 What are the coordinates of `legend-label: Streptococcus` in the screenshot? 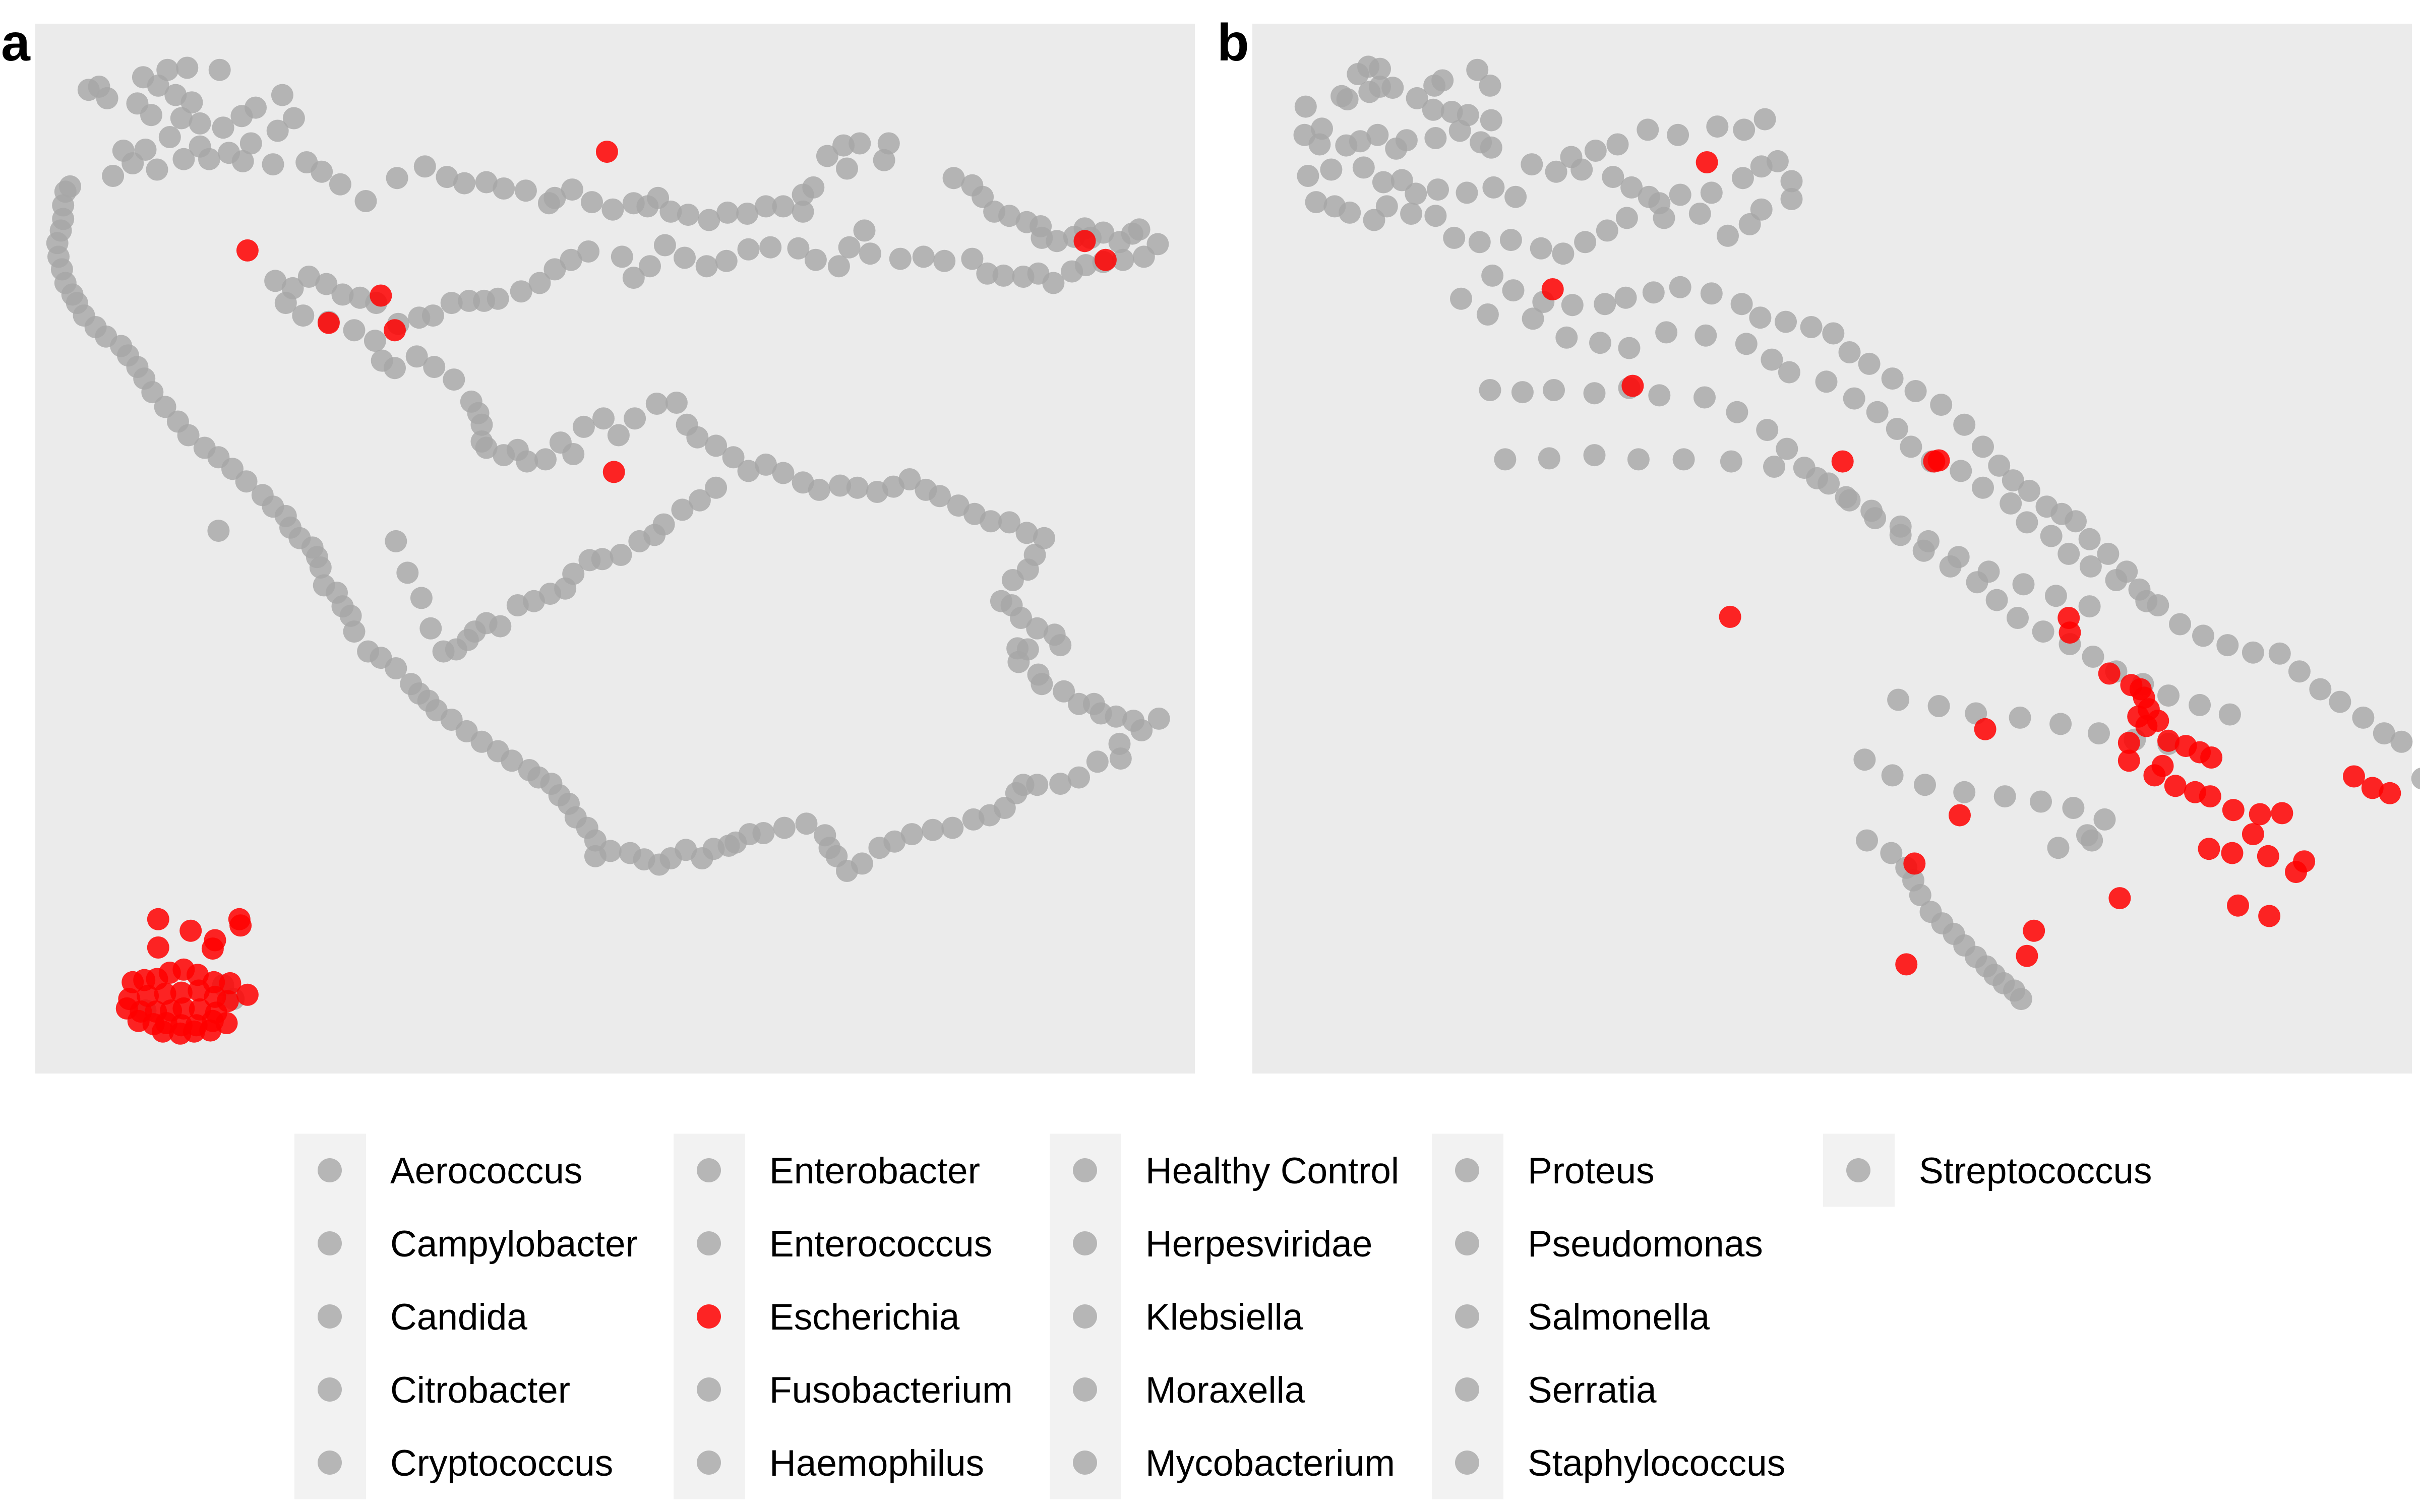 It's located at (2035, 1171).